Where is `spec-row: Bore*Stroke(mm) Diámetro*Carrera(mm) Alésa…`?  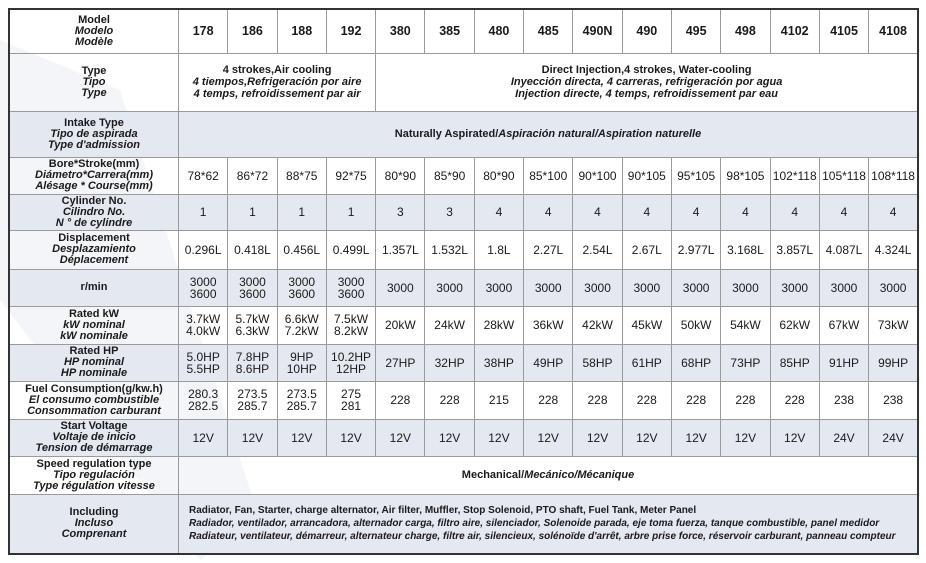
spec-row: Bore*Stroke(mm) Diámetro*Carrera(mm) Alésa… is located at coordinates (463, 175).